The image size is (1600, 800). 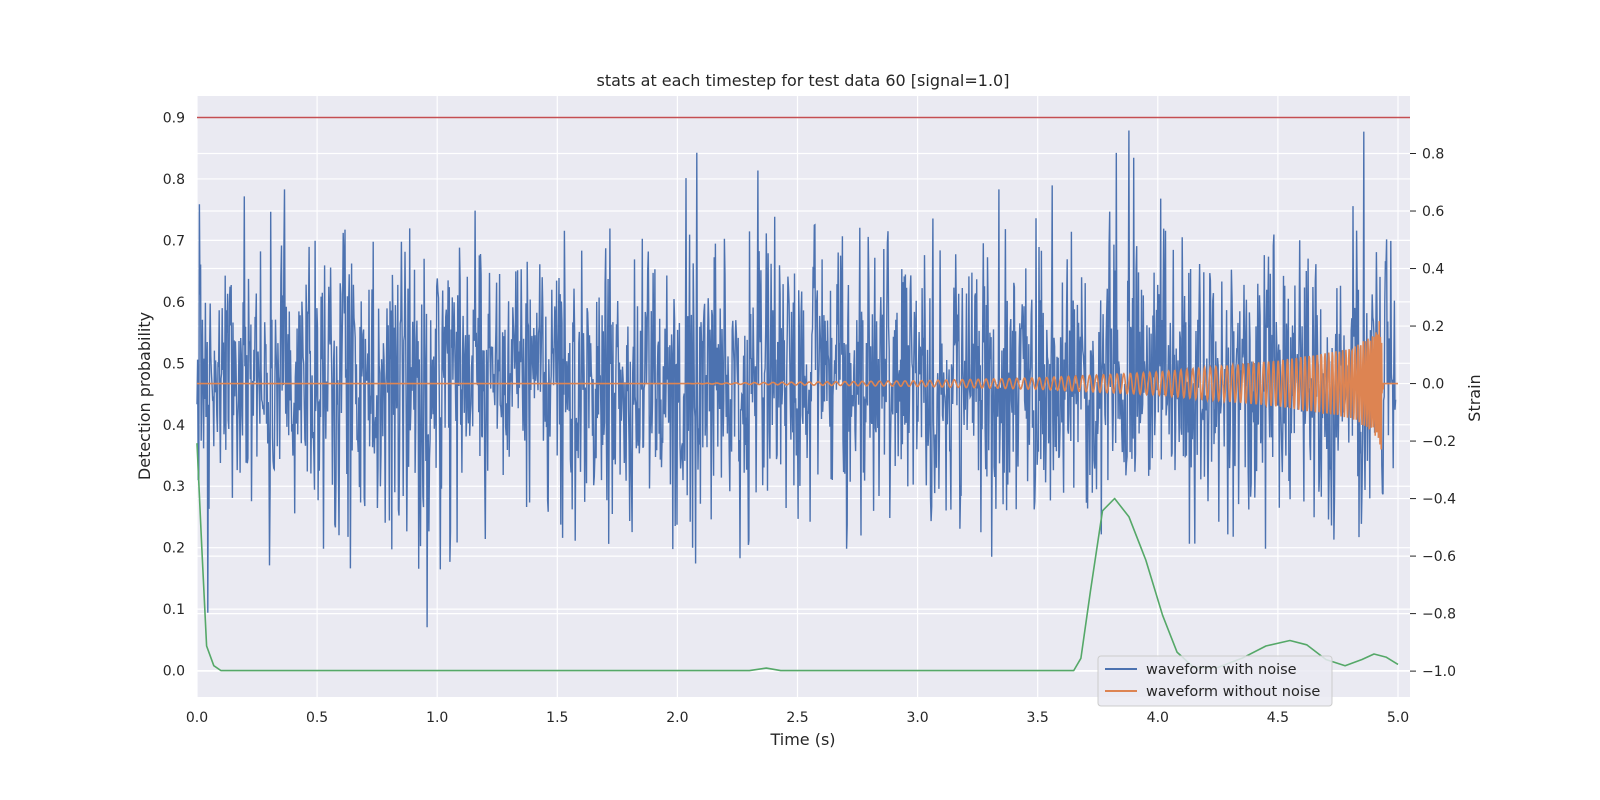 I want to click on y-tick-label: 0.5, so click(x=174, y=364).